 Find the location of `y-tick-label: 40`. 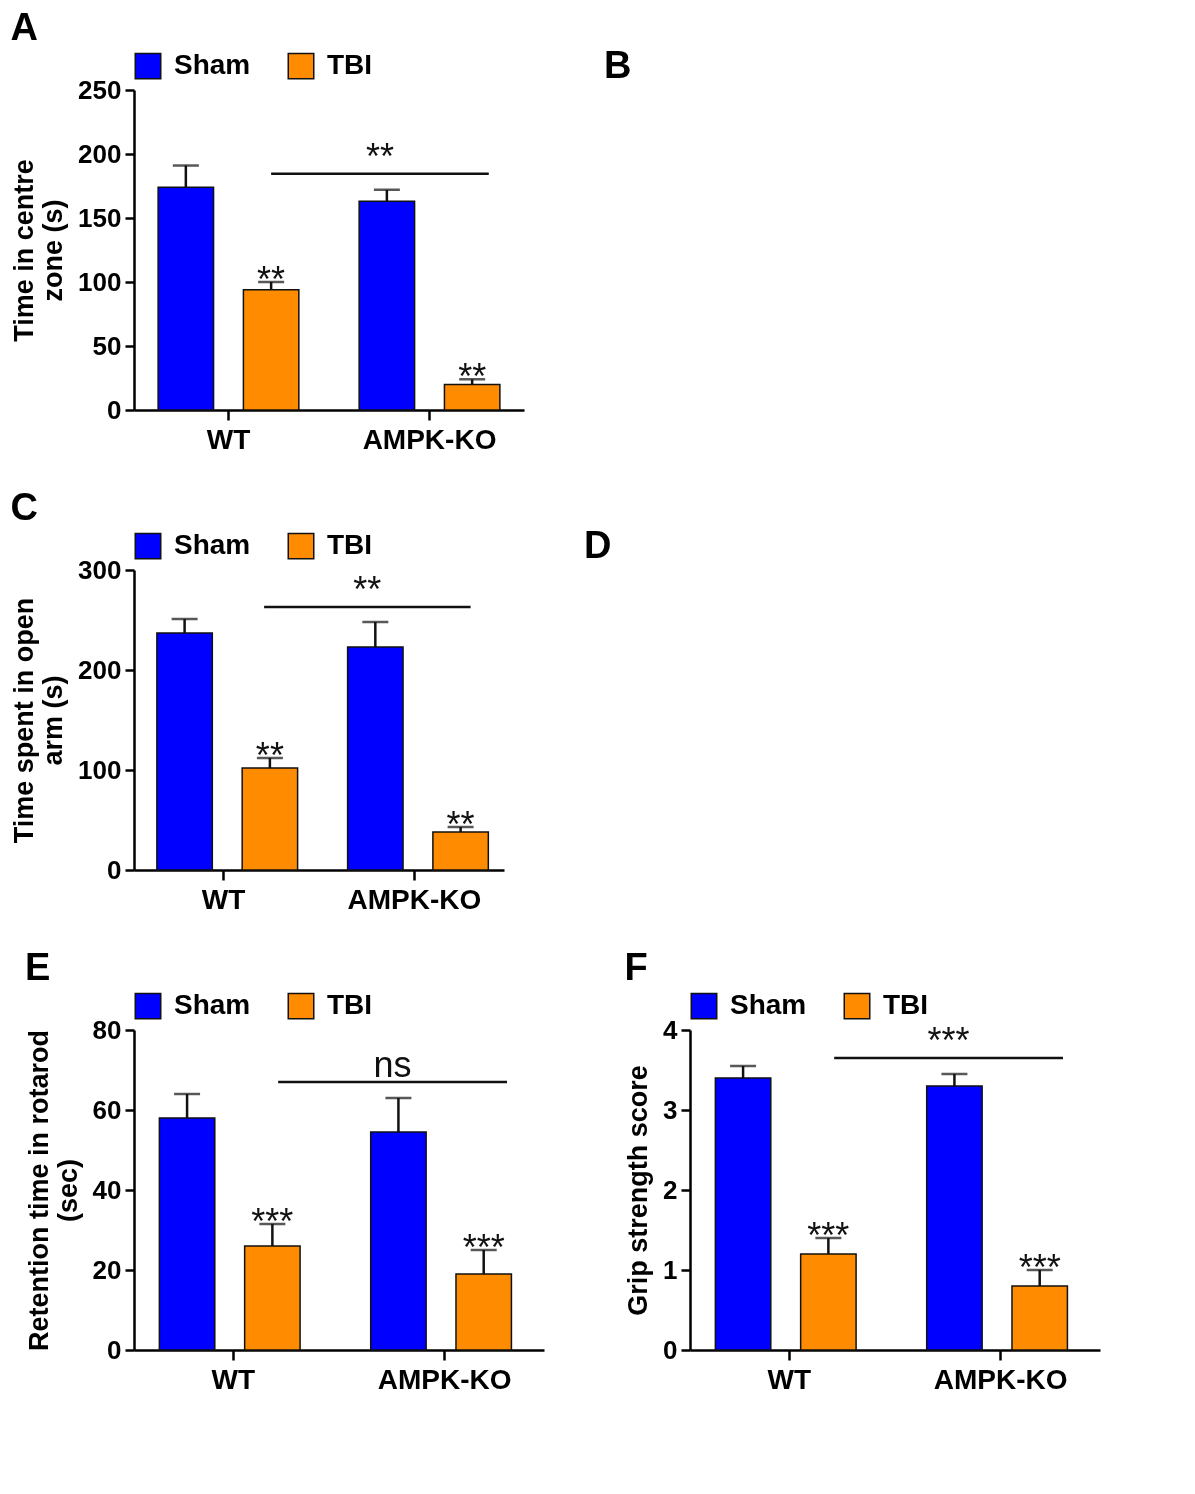

y-tick-label: 40 is located at coordinates (107, 1189).